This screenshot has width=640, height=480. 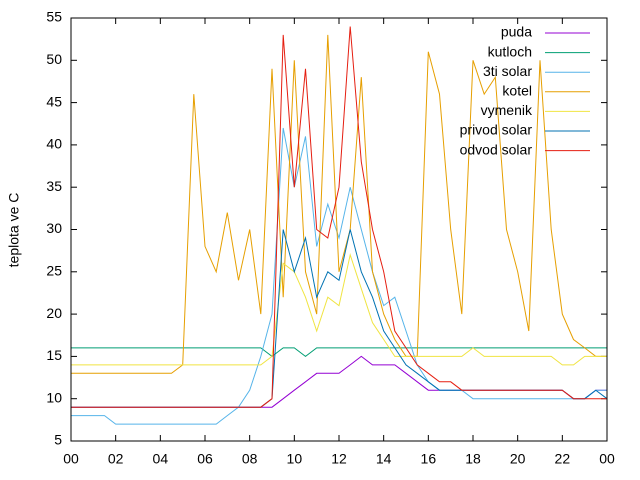 I want to click on y-tick-label: 55, so click(x=54, y=17).